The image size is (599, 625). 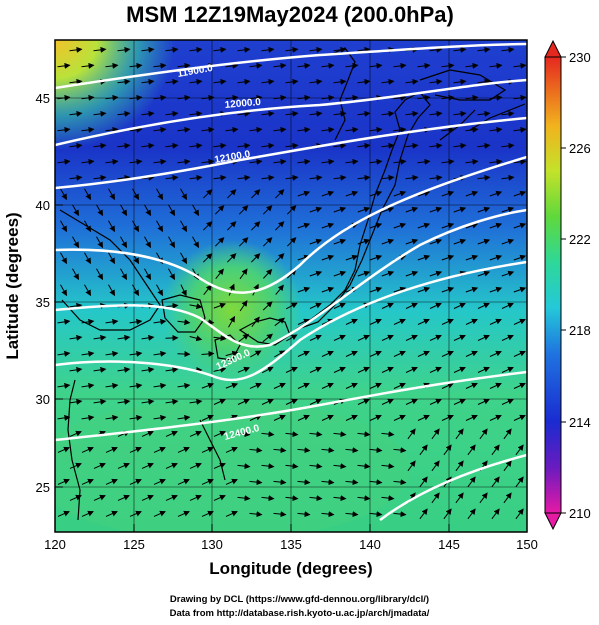 I want to click on x-tick-label: 145, so click(x=449, y=544).